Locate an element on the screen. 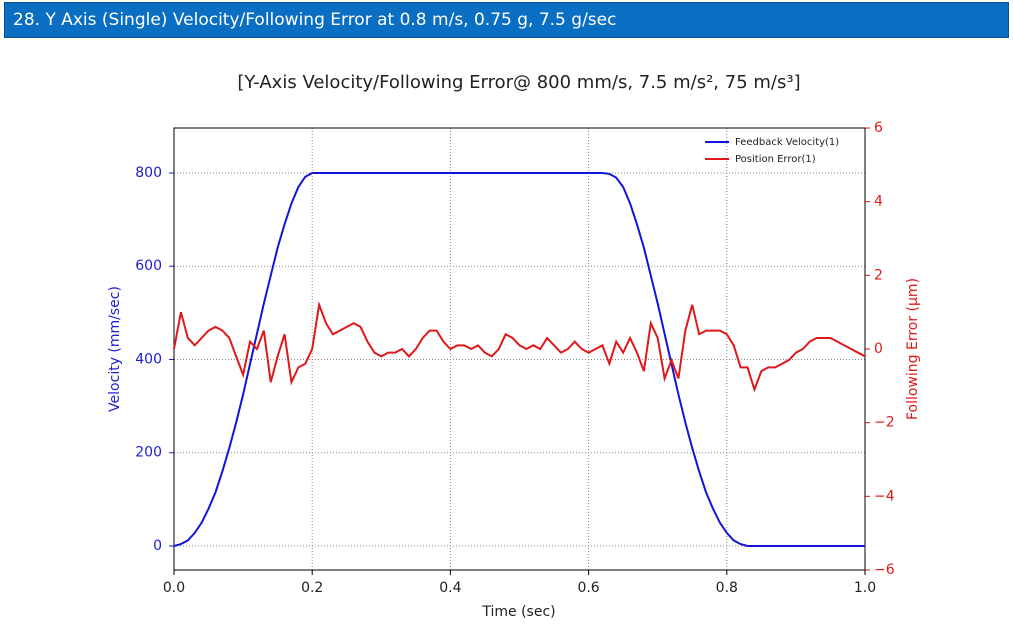  y2-tick-label: 6 is located at coordinates (878, 128).